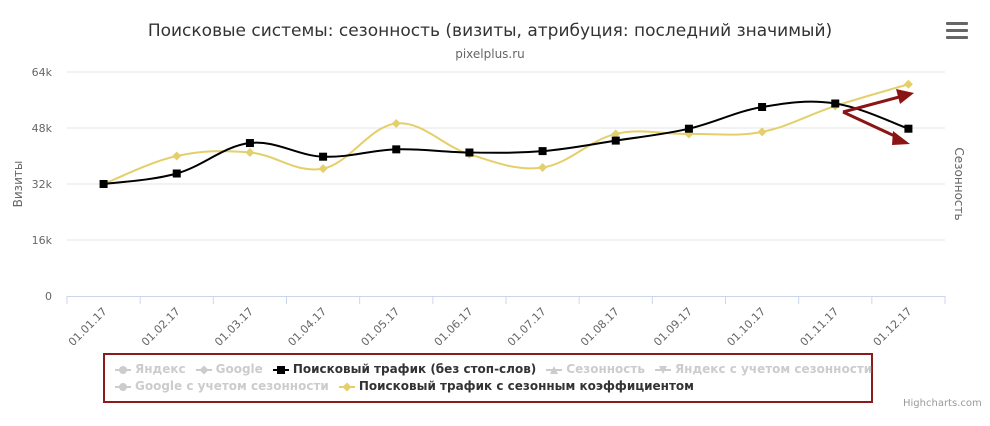 This screenshot has height=426, width=990. I want to click on legend-item-label: Google с учетом сезонности, so click(232, 386).